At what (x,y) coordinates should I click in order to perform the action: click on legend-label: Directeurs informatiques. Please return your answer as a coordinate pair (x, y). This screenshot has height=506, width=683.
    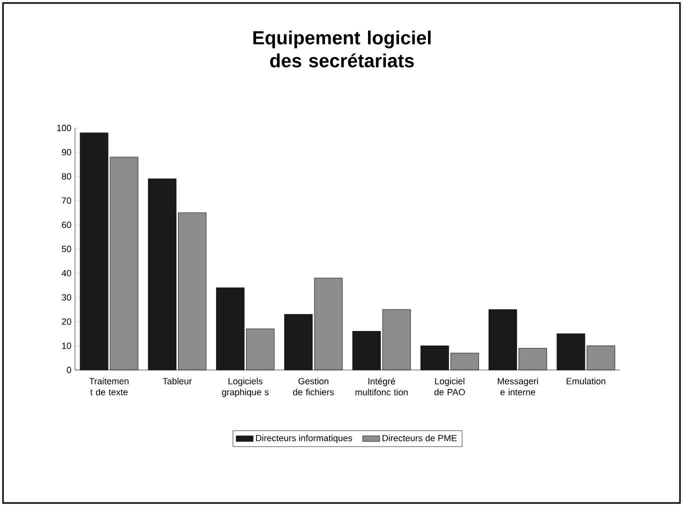
    Looking at the image, I should click on (304, 439).